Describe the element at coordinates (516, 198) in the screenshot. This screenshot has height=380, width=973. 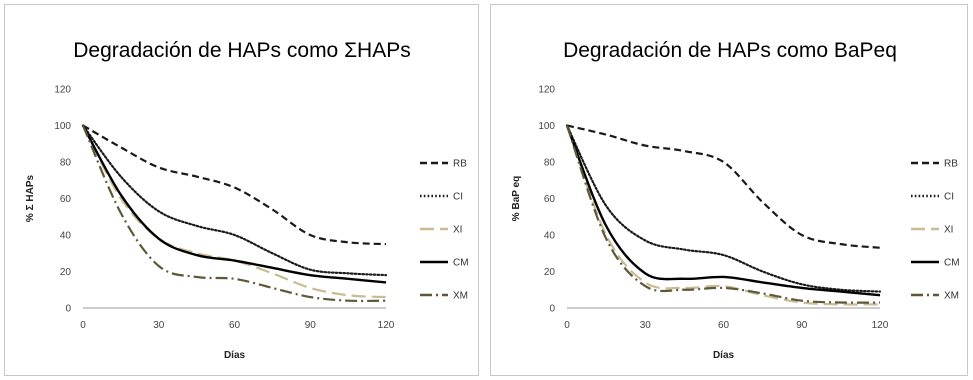
I see `y-axis-label: % BaP eq` at that location.